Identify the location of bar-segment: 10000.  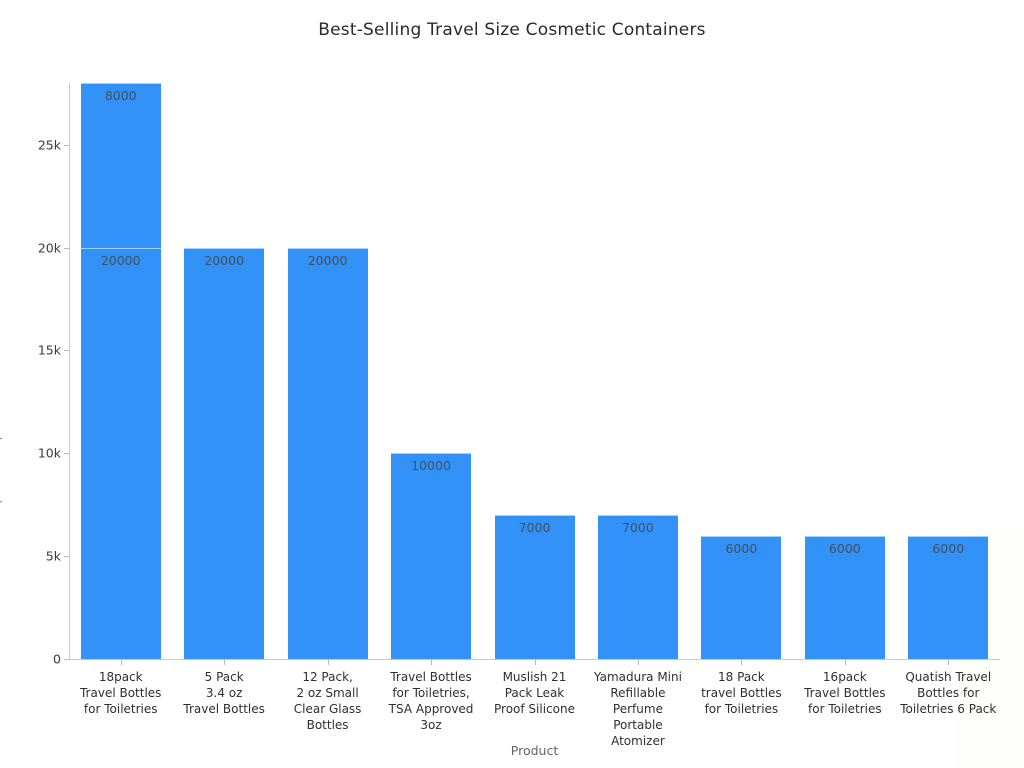
(431, 556).